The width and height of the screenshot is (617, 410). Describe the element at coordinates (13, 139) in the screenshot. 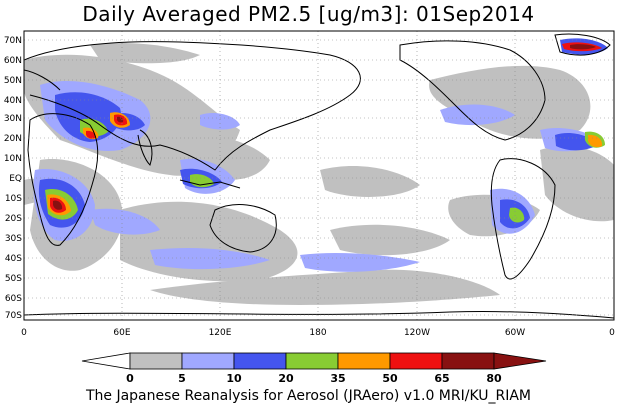

I see `lat-label: 20N` at that location.